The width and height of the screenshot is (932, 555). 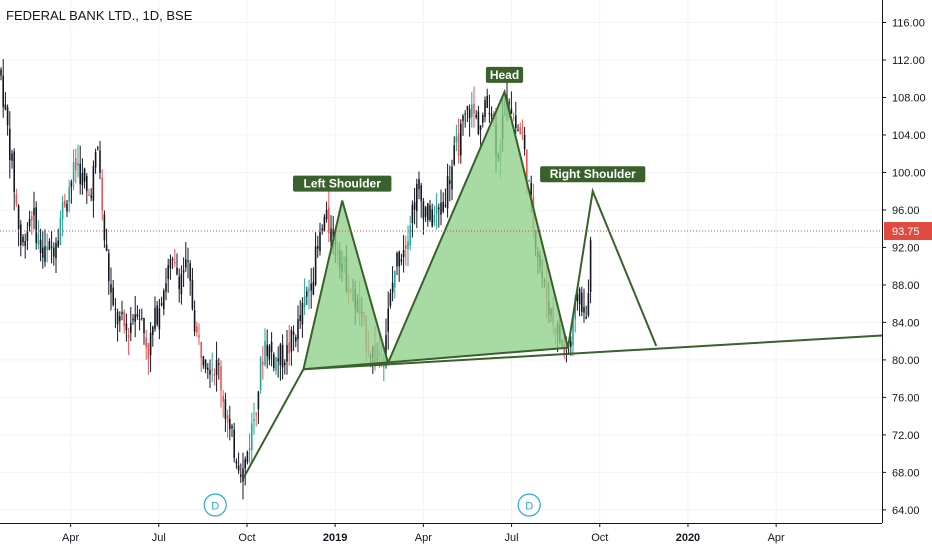 I want to click on price-tick-label: 92.00, so click(x=906, y=248).